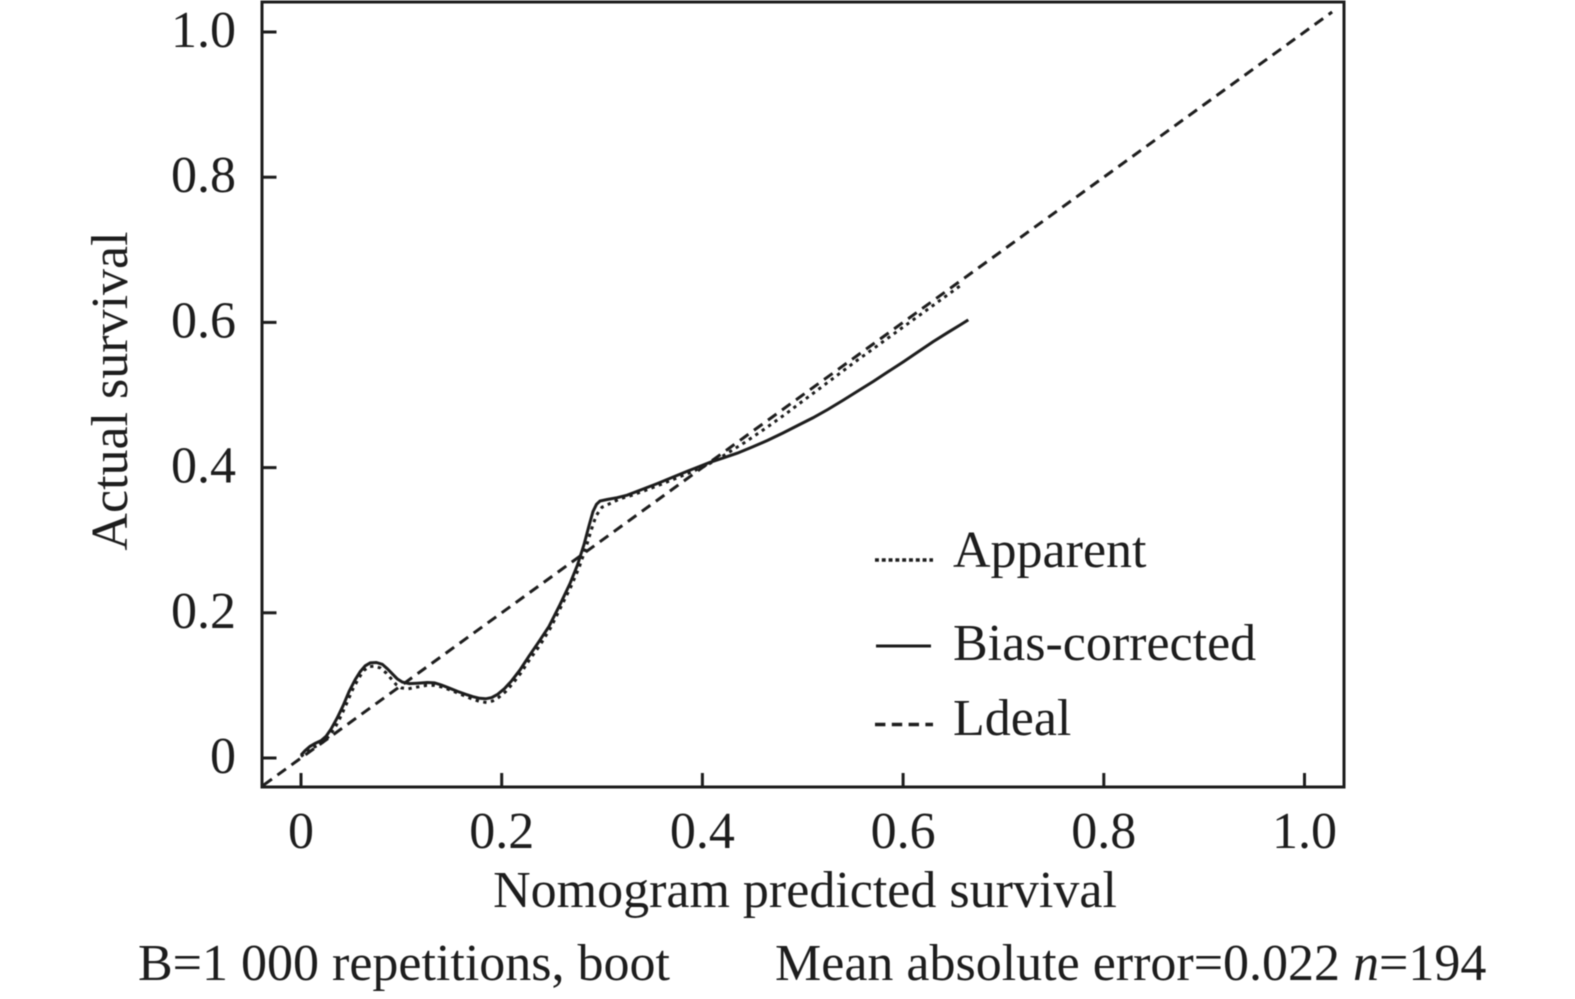  I want to click on svg-text: Nomogram predicted survival, so click(805, 890).